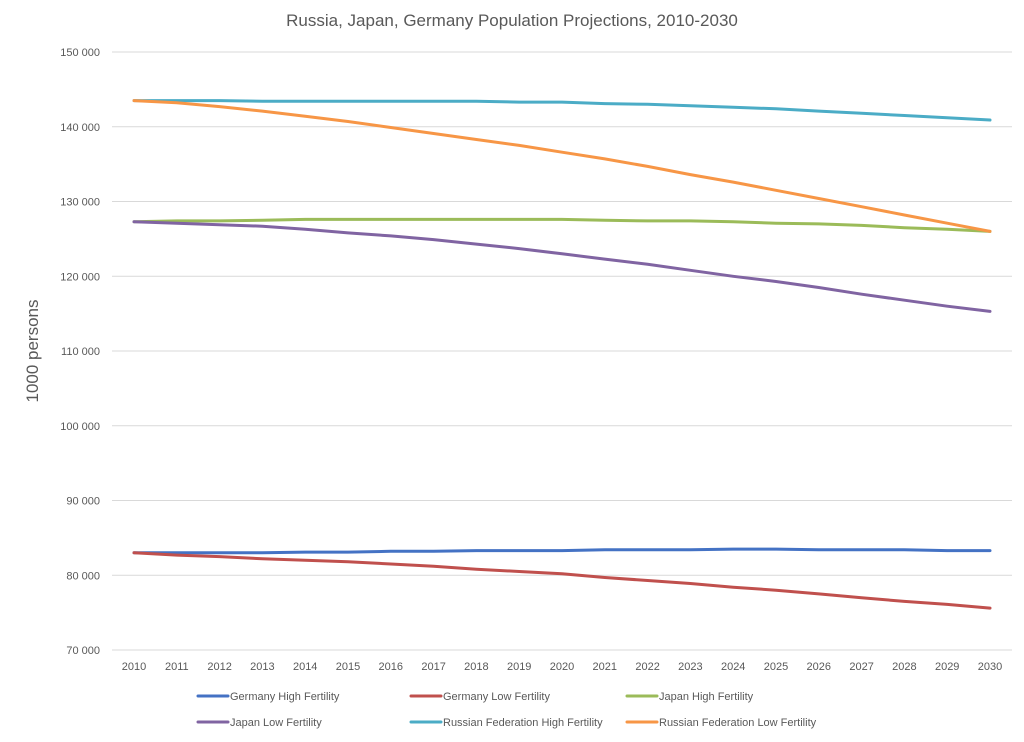 Image resolution: width=1024 pixels, height=742 pixels. I want to click on x-tick-label: 2027, so click(861, 667).